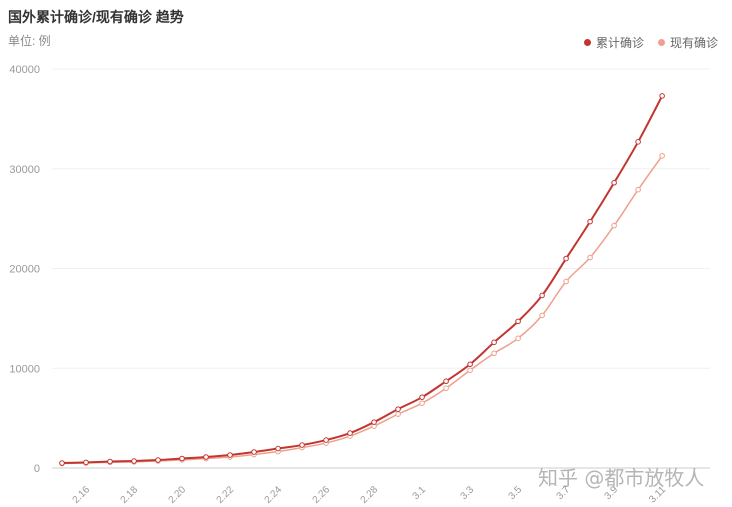  Describe the element at coordinates (322, 495) in the screenshot. I see `x-tick-label: 2.26` at that location.